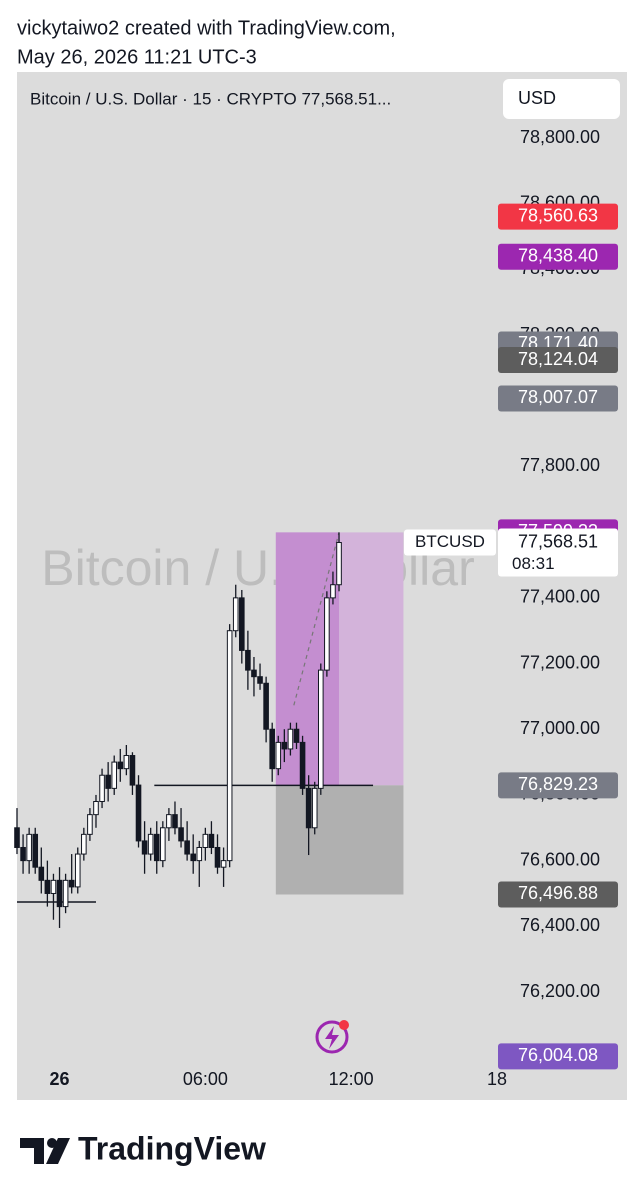  What do you see at coordinates (497, 1079) in the screenshot?
I see `x-tick-label: 18` at bounding box center [497, 1079].